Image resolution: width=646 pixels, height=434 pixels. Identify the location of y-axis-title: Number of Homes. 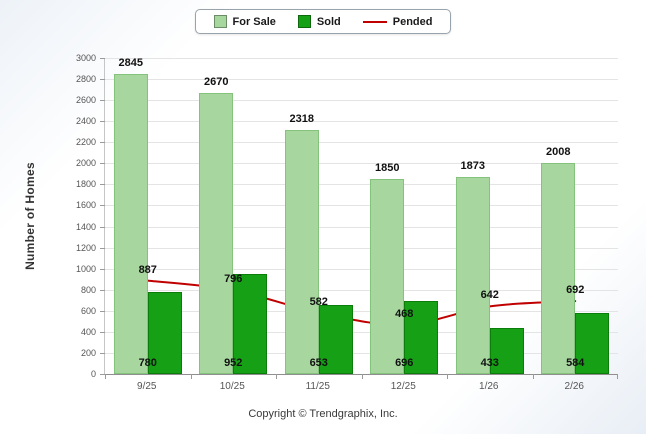
(30, 216).